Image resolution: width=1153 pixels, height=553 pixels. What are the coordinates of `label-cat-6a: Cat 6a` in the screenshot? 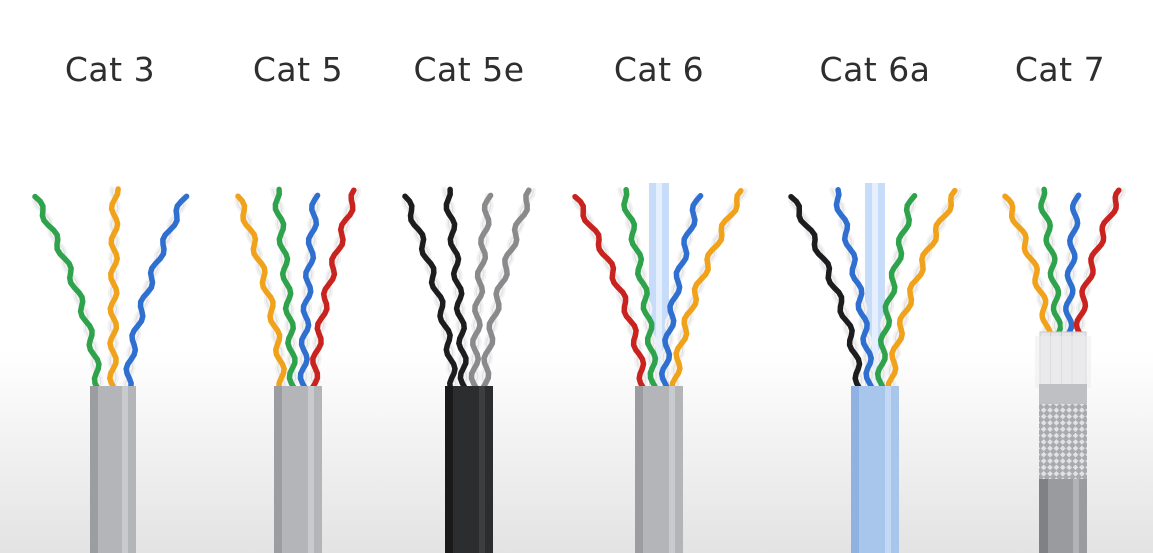 It's located at (875, 69).